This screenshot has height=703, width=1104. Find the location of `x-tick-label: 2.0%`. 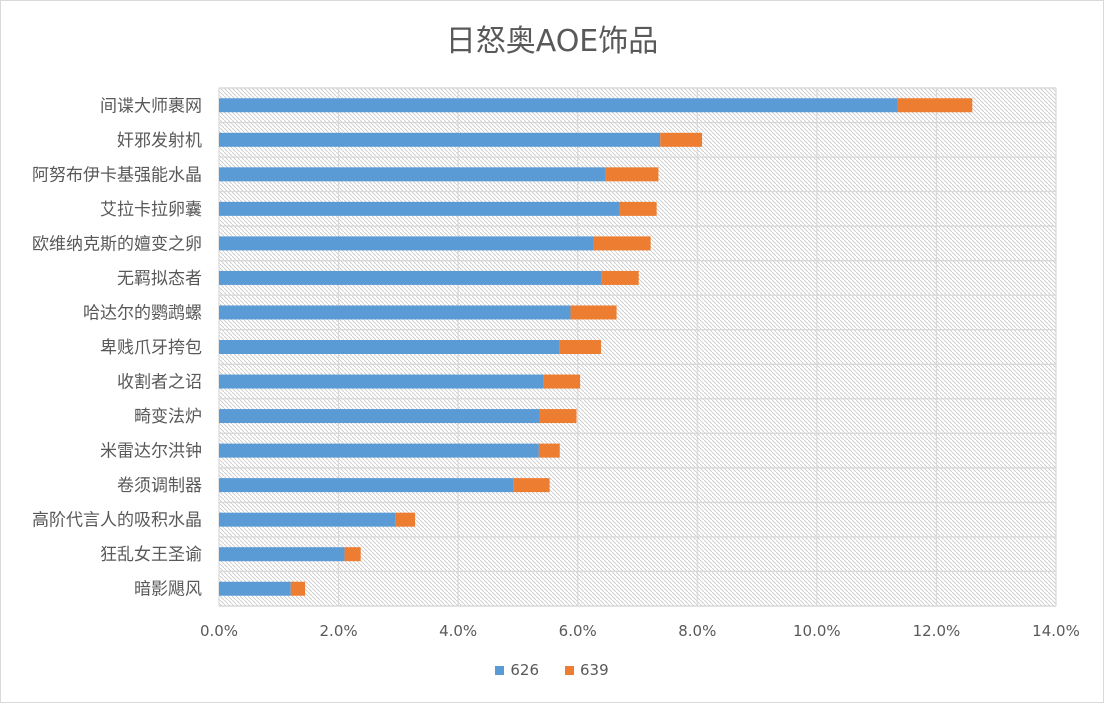

x-tick-label: 2.0% is located at coordinates (339, 631).